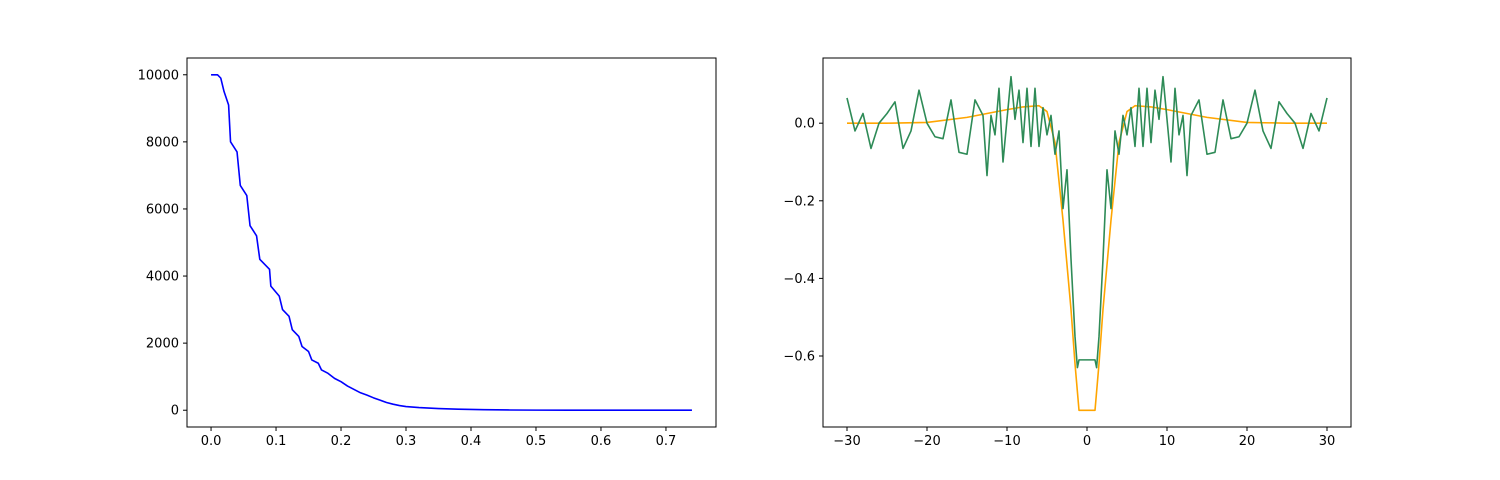  What do you see at coordinates (536, 441) in the screenshot?
I see `x-tick-label: 0.5` at bounding box center [536, 441].